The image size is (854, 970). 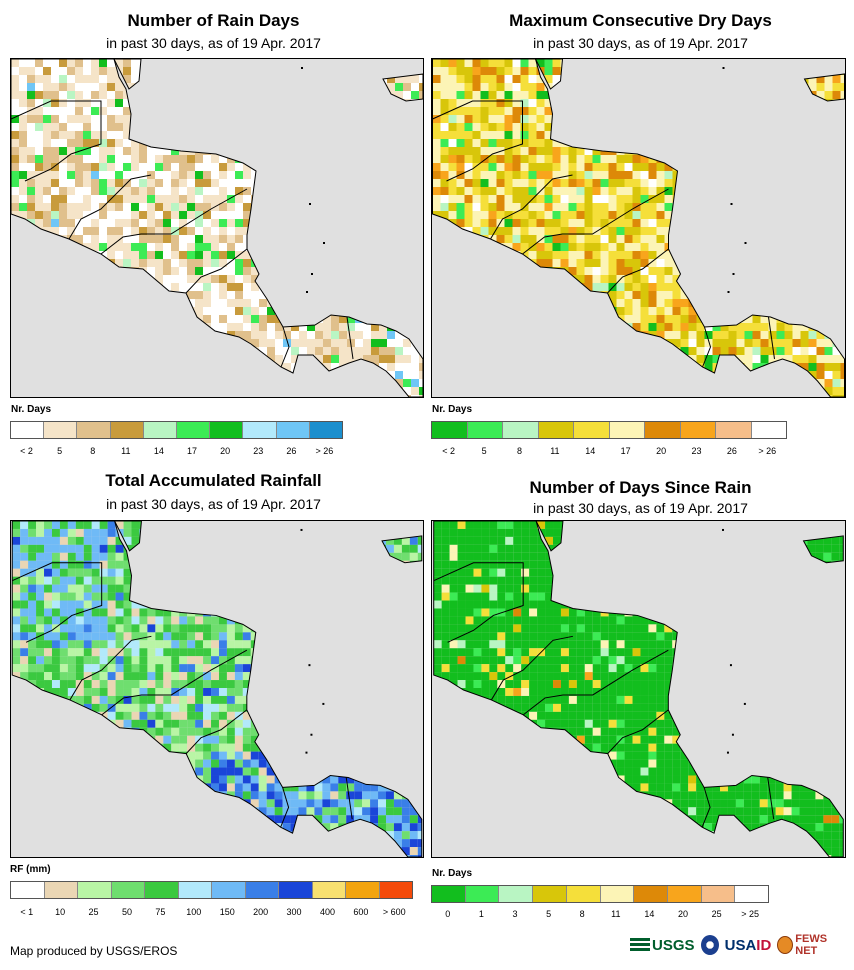 What do you see at coordinates (595, 221) in the screenshot?
I see `country-border` at bounding box center [595, 221].